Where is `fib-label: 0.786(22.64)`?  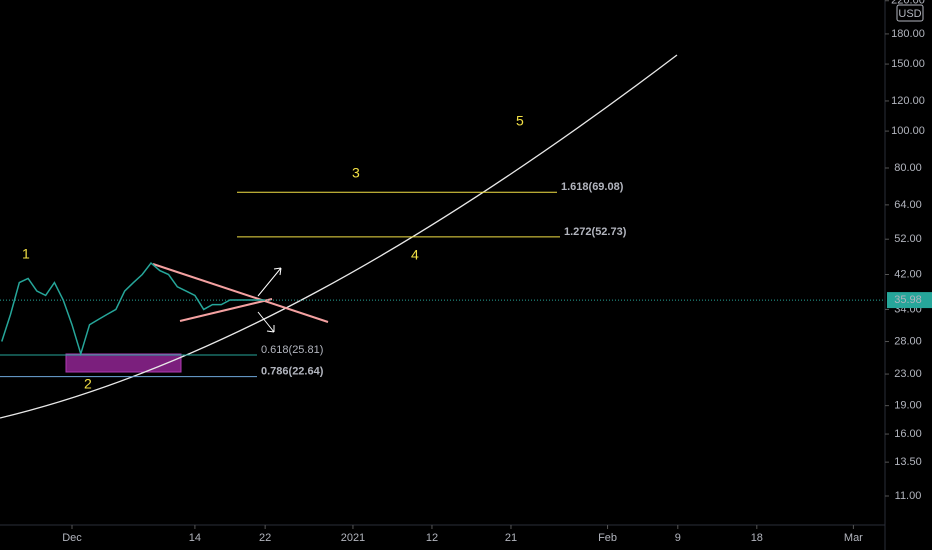 fib-label: 0.786(22.64) is located at coordinates (292, 372).